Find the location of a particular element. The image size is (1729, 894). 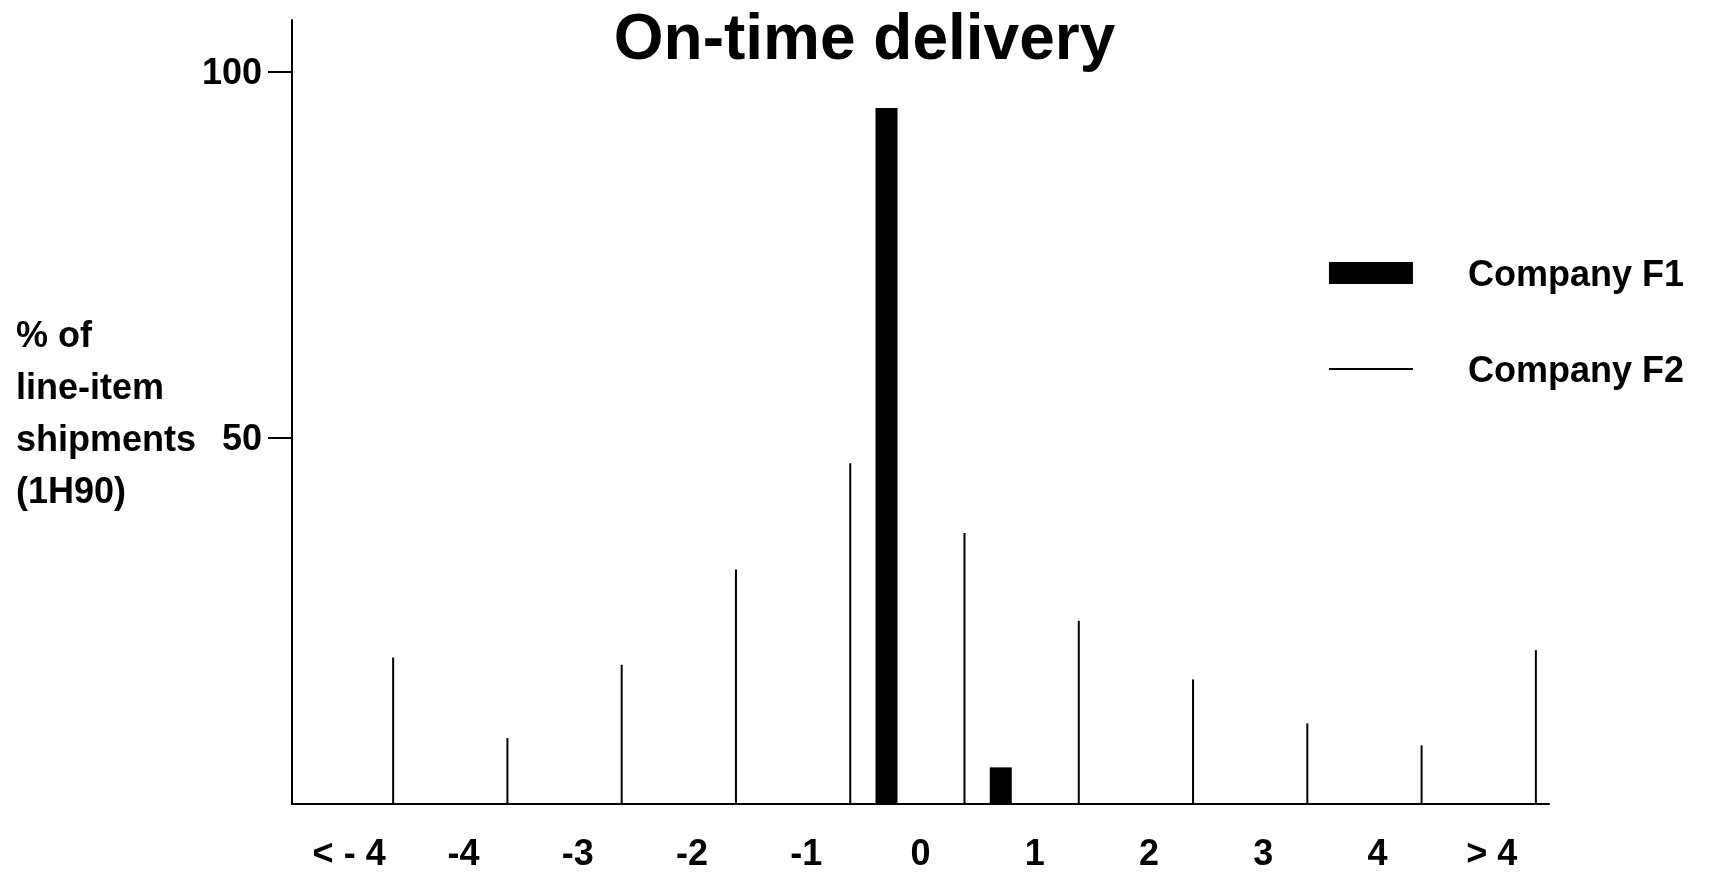

x-tick-label: -2 is located at coordinates (691, 852).